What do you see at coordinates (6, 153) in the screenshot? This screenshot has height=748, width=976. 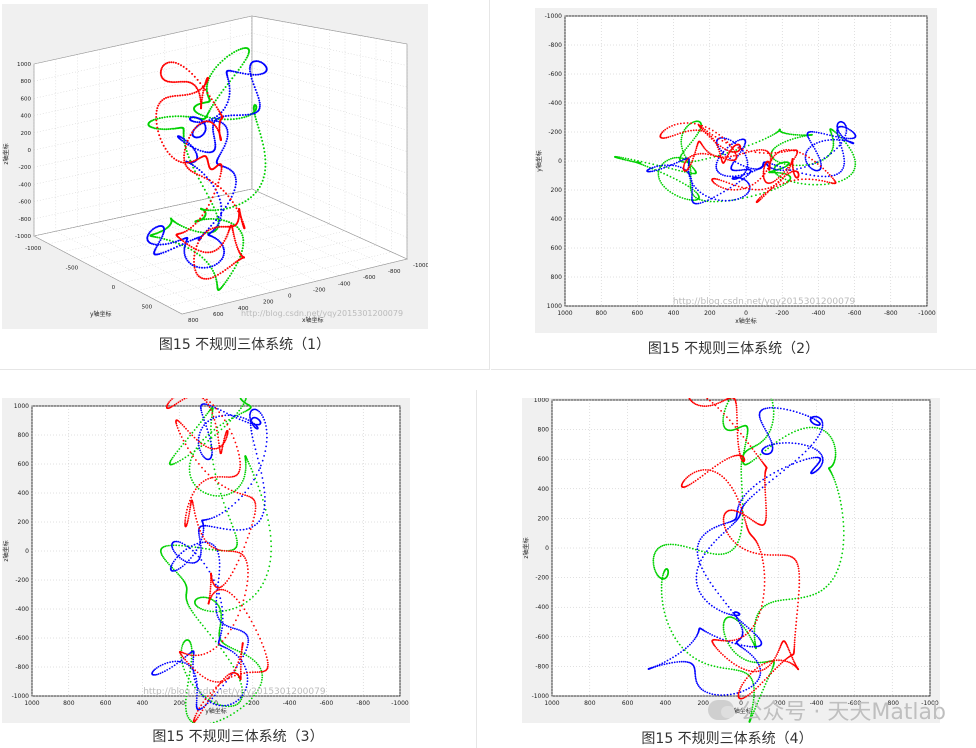 I see `z-axis-label: z轴坐标` at bounding box center [6, 153].